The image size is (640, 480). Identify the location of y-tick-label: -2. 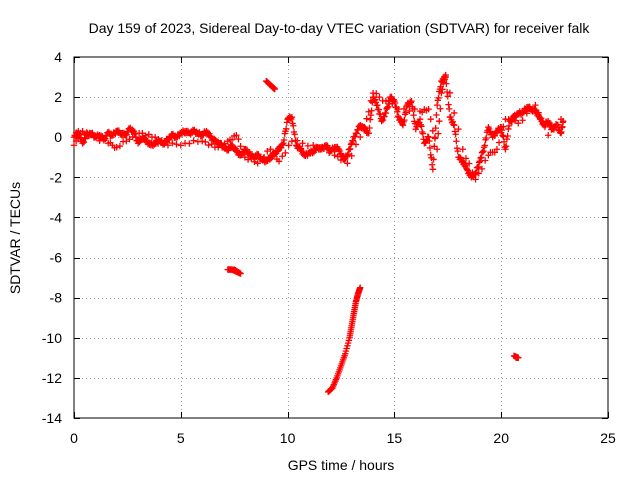
(56, 177).